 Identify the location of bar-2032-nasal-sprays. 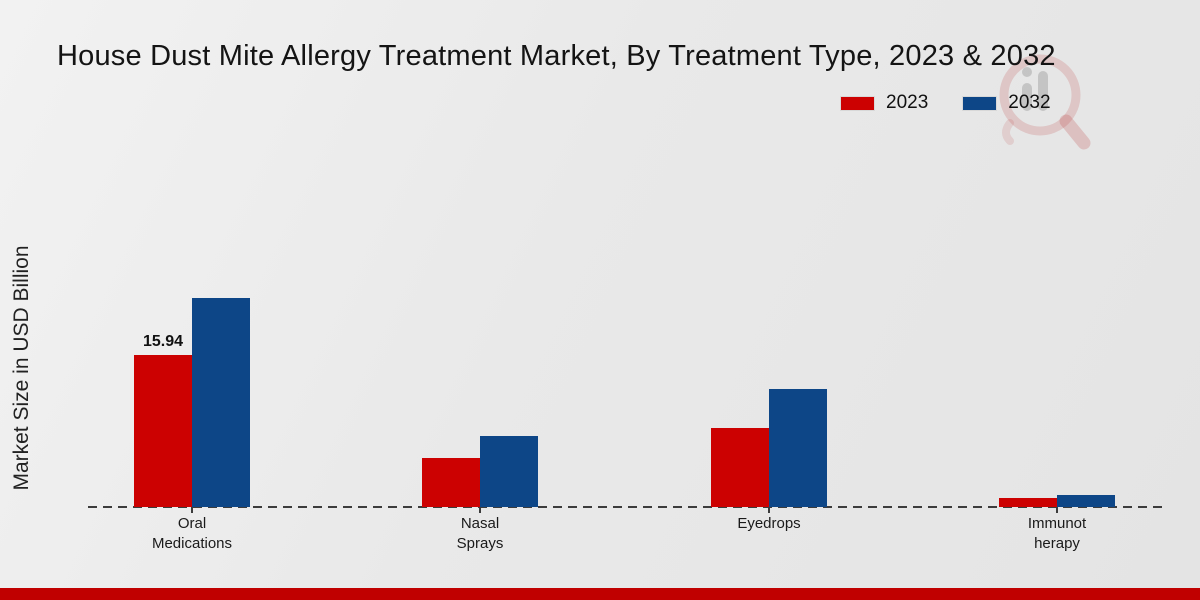
(509, 471).